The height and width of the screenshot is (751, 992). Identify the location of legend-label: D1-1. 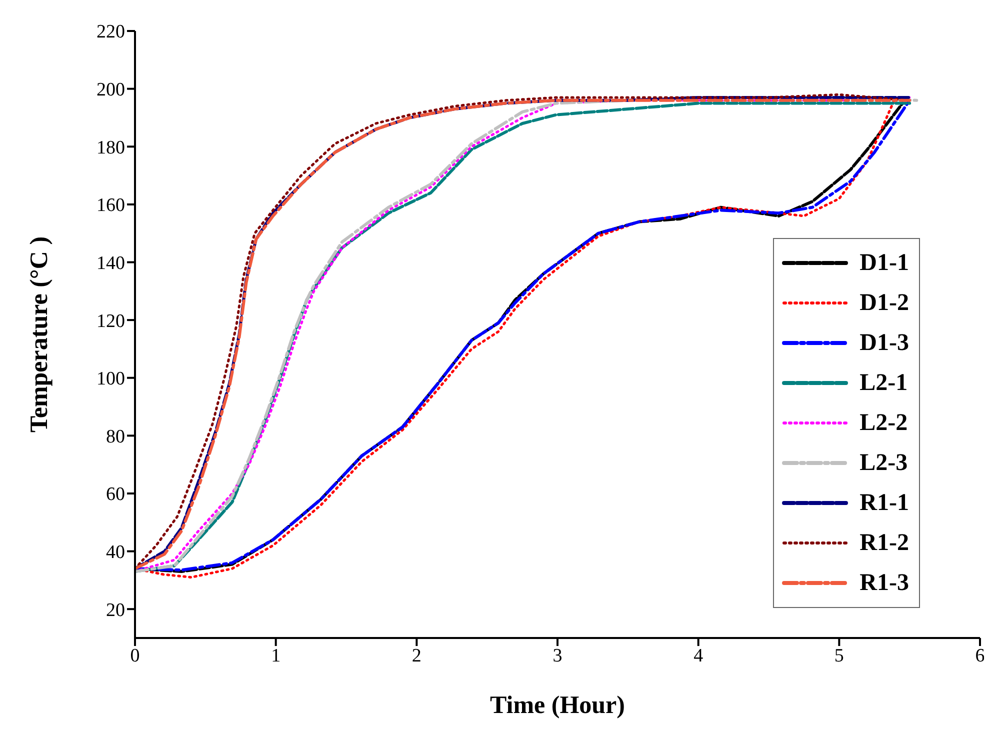
(884, 263).